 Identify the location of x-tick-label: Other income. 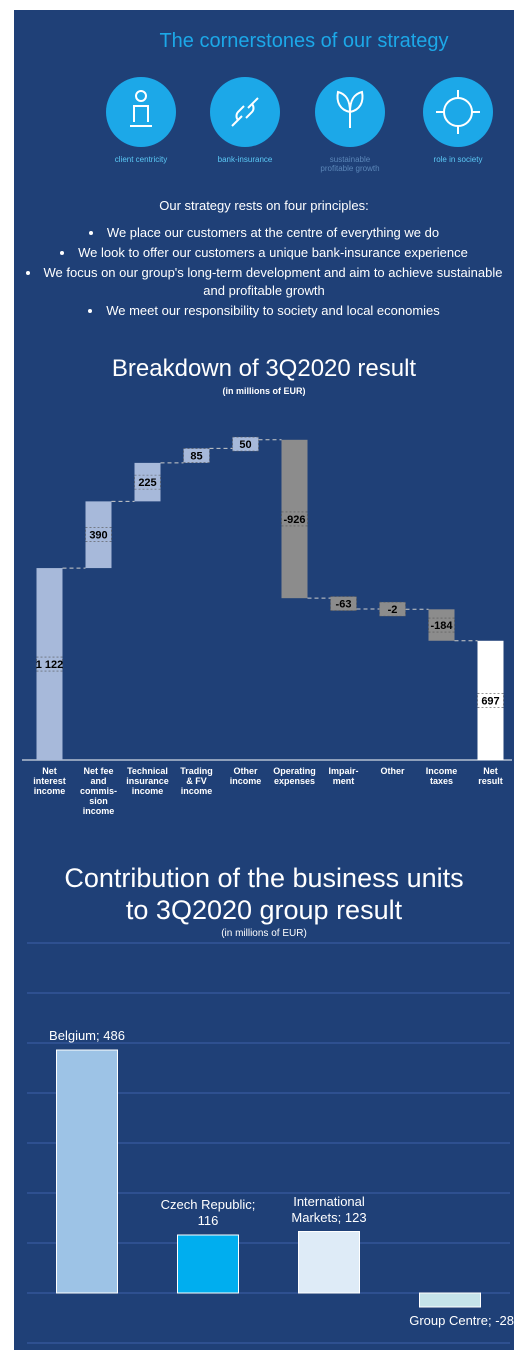
(245, 776).